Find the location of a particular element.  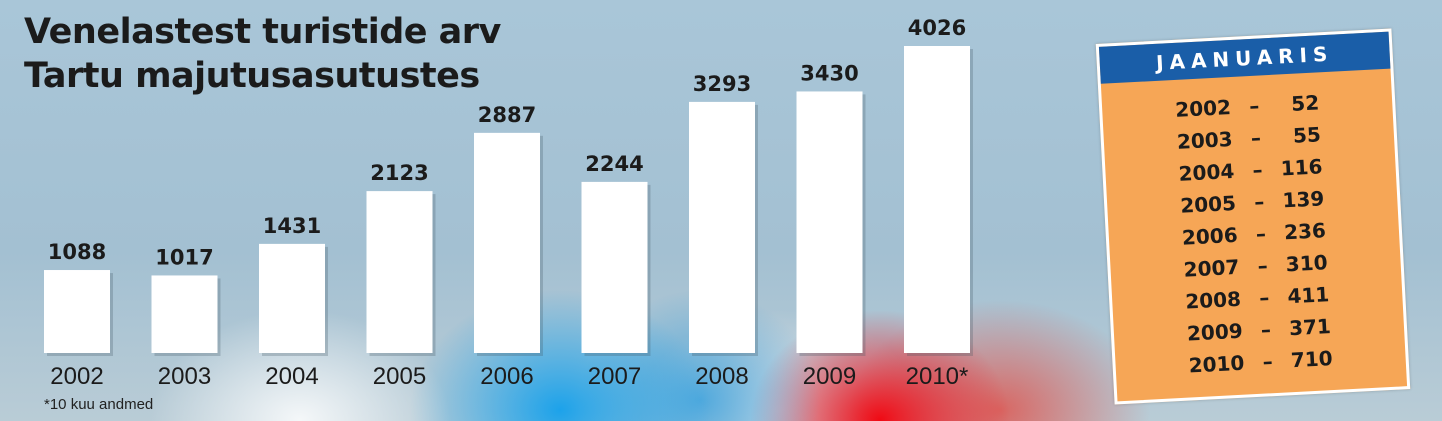

january-year: 2002 is located at coordinates (1203, 108).